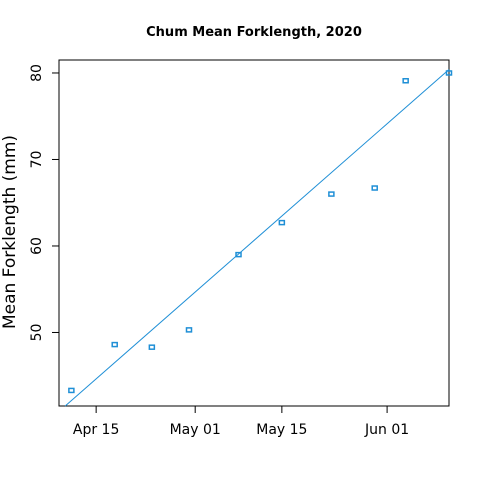  What do you see at coordinates (386, 430) in the screenshot?
I see `x-tick-label: Jun 01` at bounding box center [386, 430].